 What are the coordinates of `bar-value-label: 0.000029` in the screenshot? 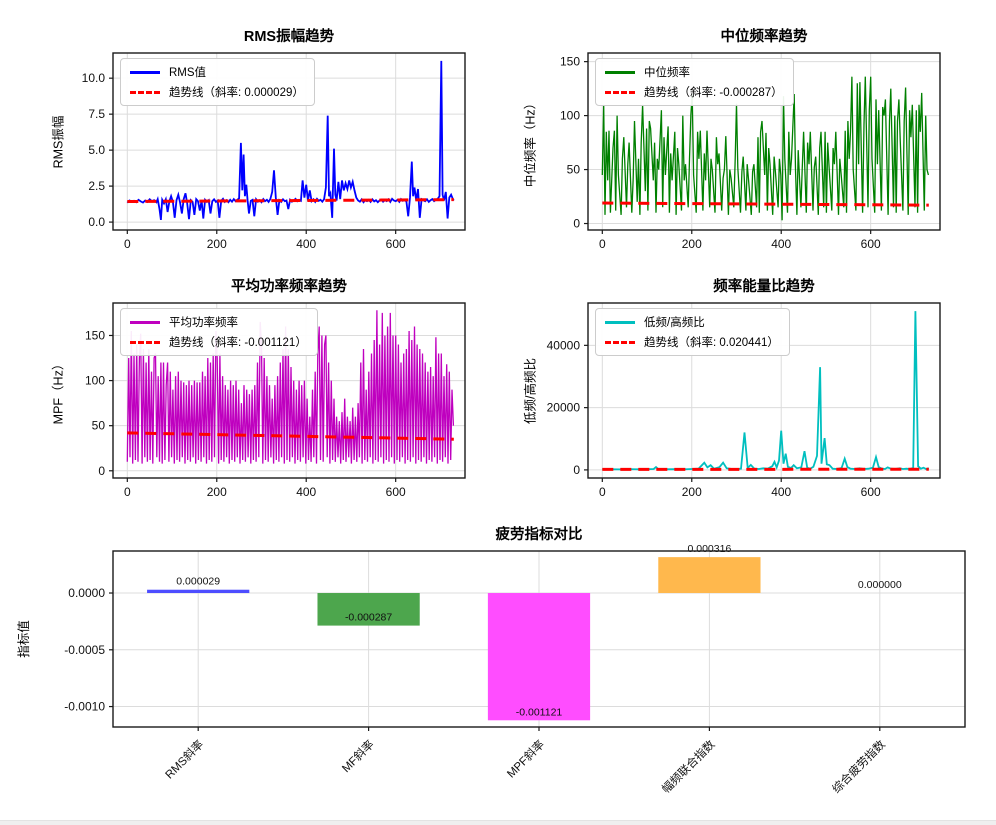 It's located at (198, 582).